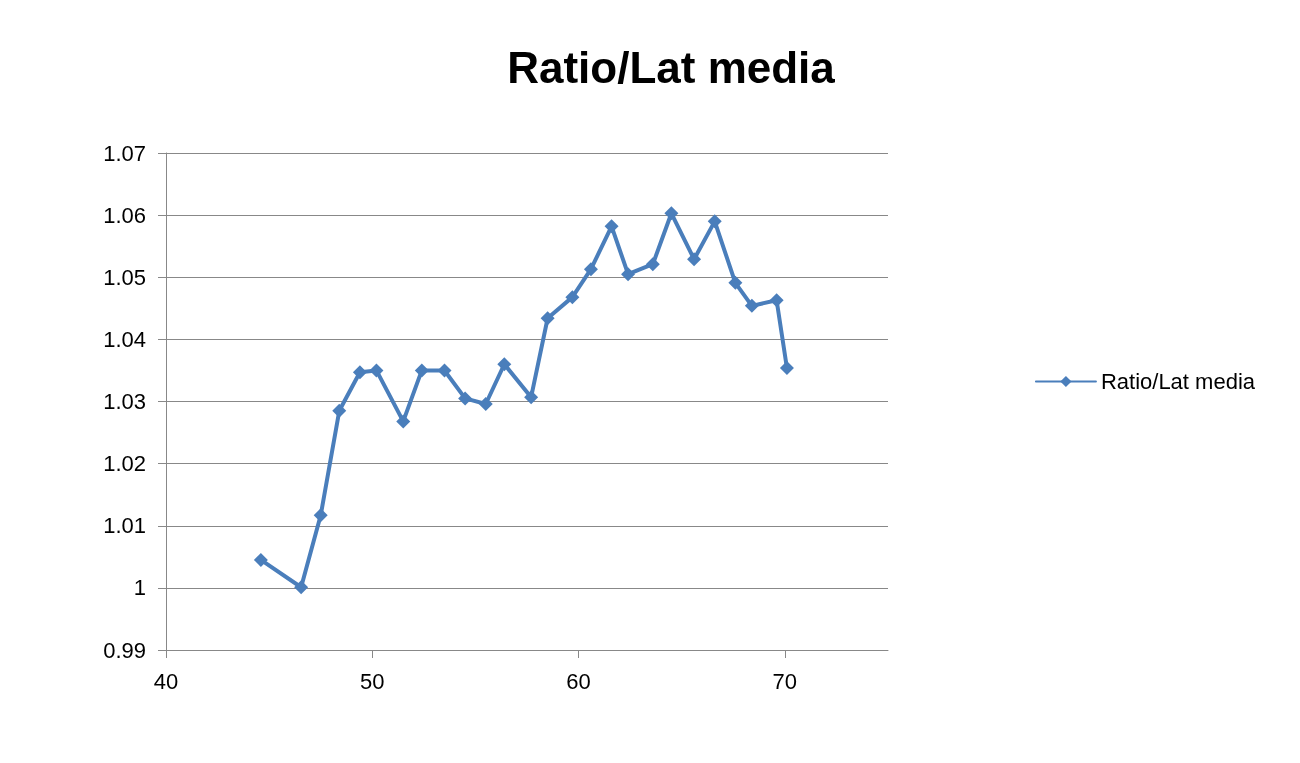  Describe the element at coordinates (785, 681) in the screenshot. I see `x-tick-label: 70` at that location.